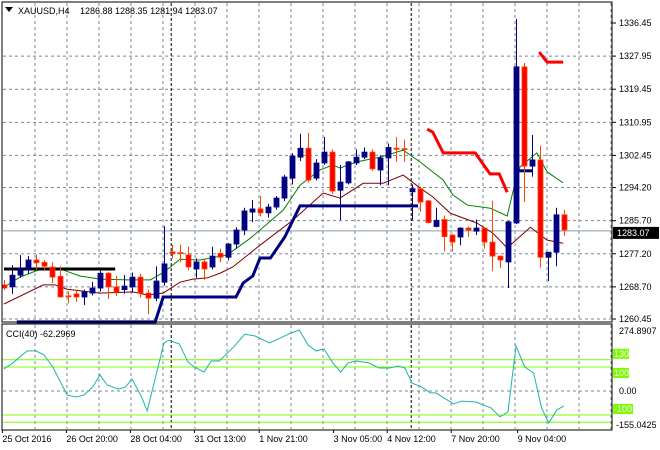 This screenshot has width=660, height=450. I want to click on dropdown-triangle-icon, so click(9, 9).